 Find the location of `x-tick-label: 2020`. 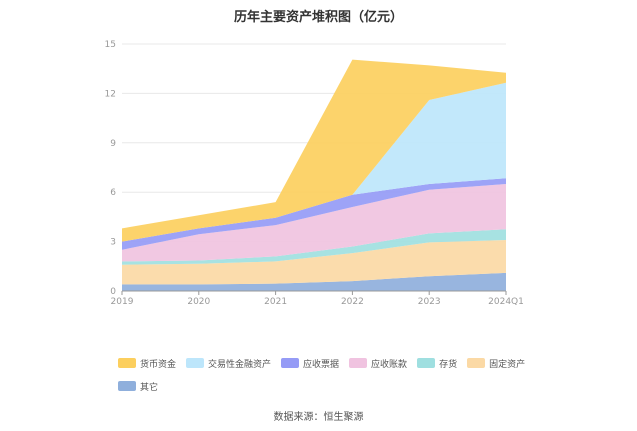

x-tick-label: 2020 is located at coordinates (198, 302).